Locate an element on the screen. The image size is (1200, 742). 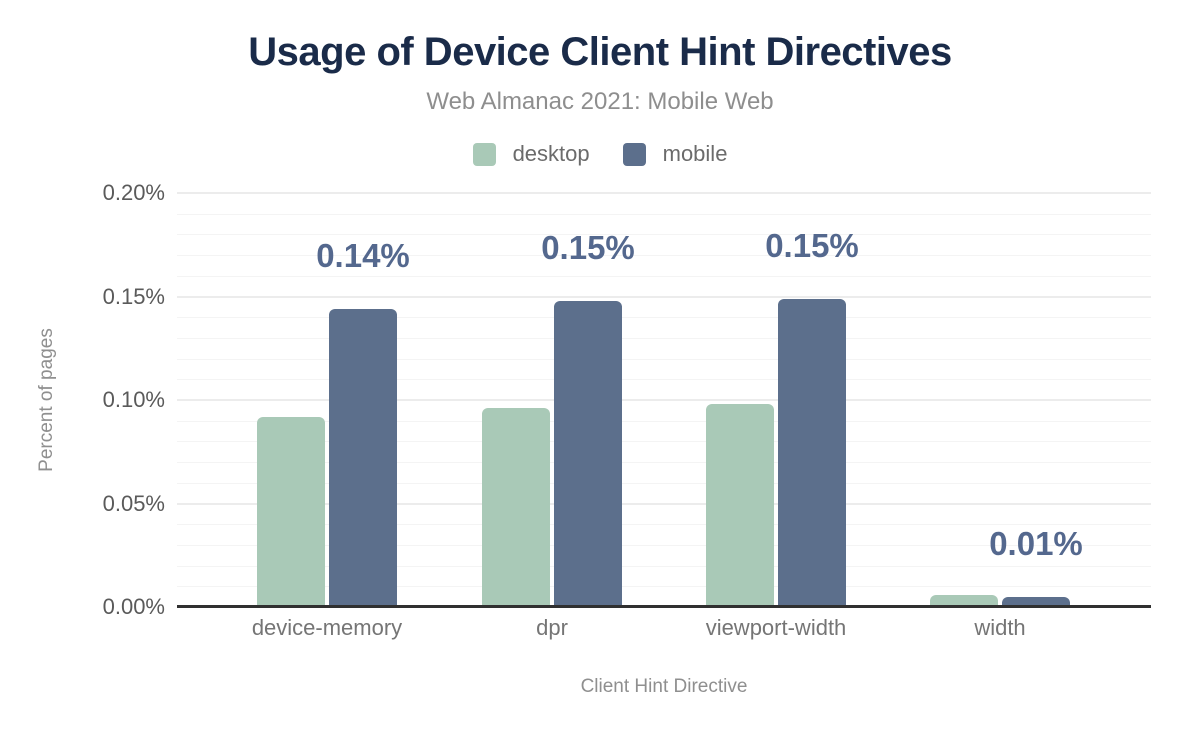
x-tick-label: dpr is located at coordinates (552, 627).